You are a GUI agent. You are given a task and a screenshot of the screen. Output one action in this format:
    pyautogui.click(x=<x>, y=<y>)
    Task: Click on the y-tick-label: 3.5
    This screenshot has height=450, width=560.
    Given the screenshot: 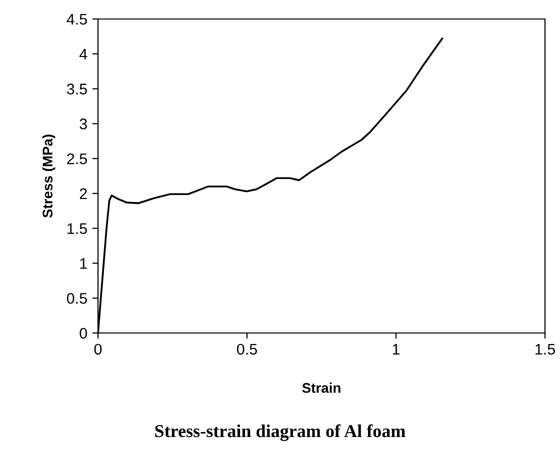 What is the action you would take?
    pyautogui.click(x=76, y=89)
    